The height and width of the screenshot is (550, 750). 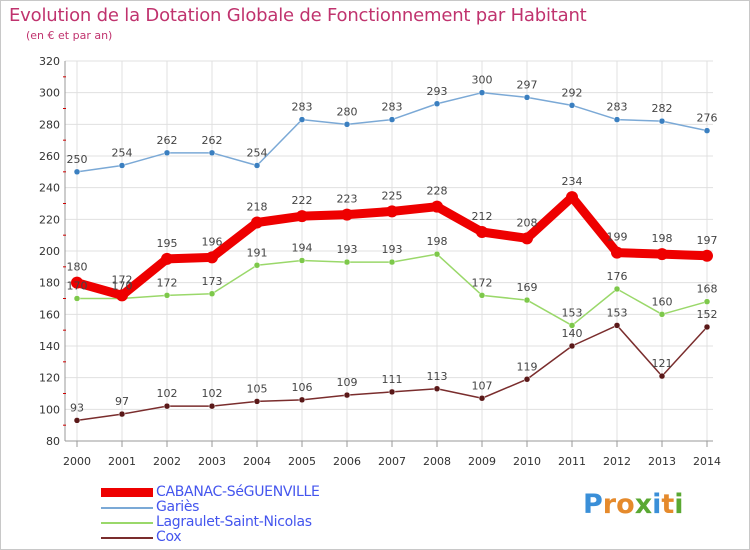 What do you see at coordinates (49, 188) in the screenshot?
I see `y-tick-label-240: 240` at bounding box center [49, 188].